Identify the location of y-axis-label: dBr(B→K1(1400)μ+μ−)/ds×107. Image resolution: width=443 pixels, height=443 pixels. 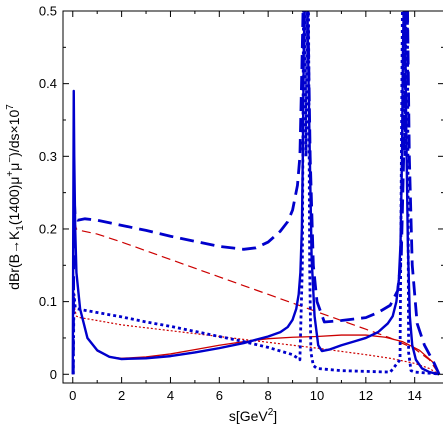
(15, 197).